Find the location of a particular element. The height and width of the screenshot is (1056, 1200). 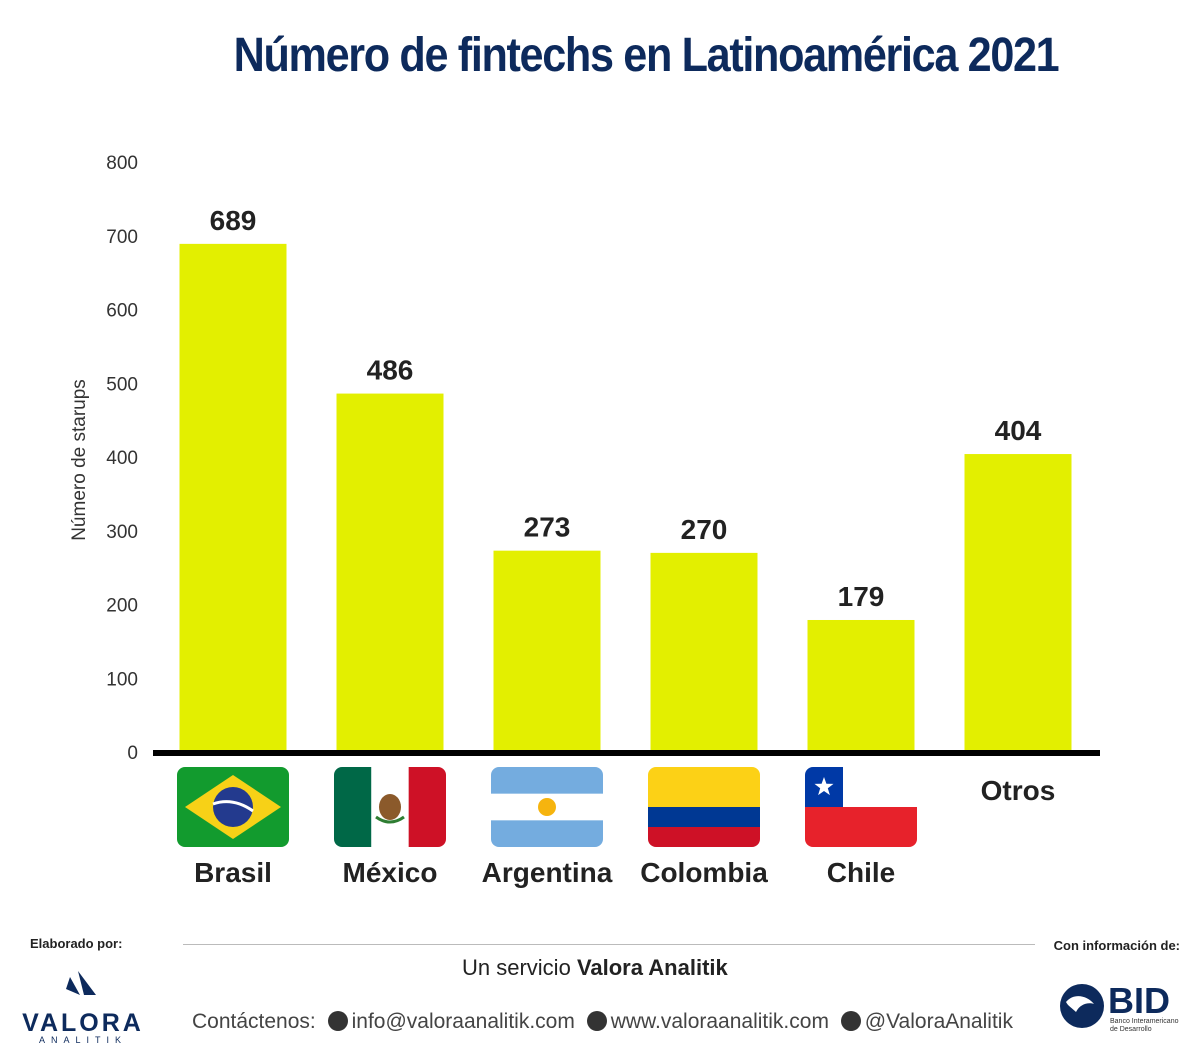

chart-title: Número de fintechs en Latinoamérica 2021 is located at coordinates (646, 55).